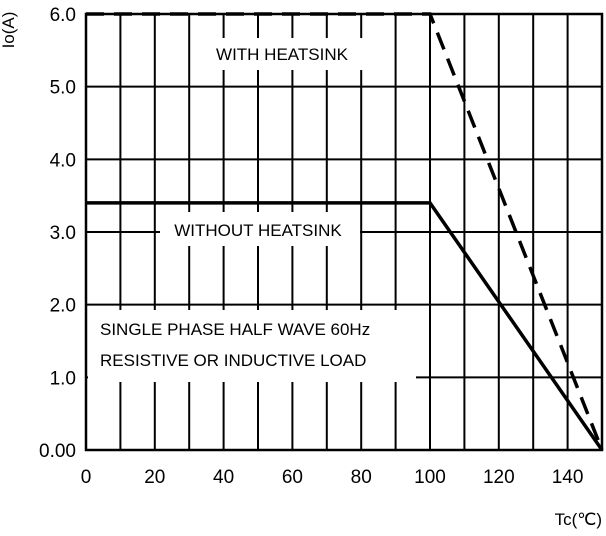  What do you see at coordinates (63, 233) in the screenshot?
I see `y-tick-label: 3.0` at bounding box center [63, 233].